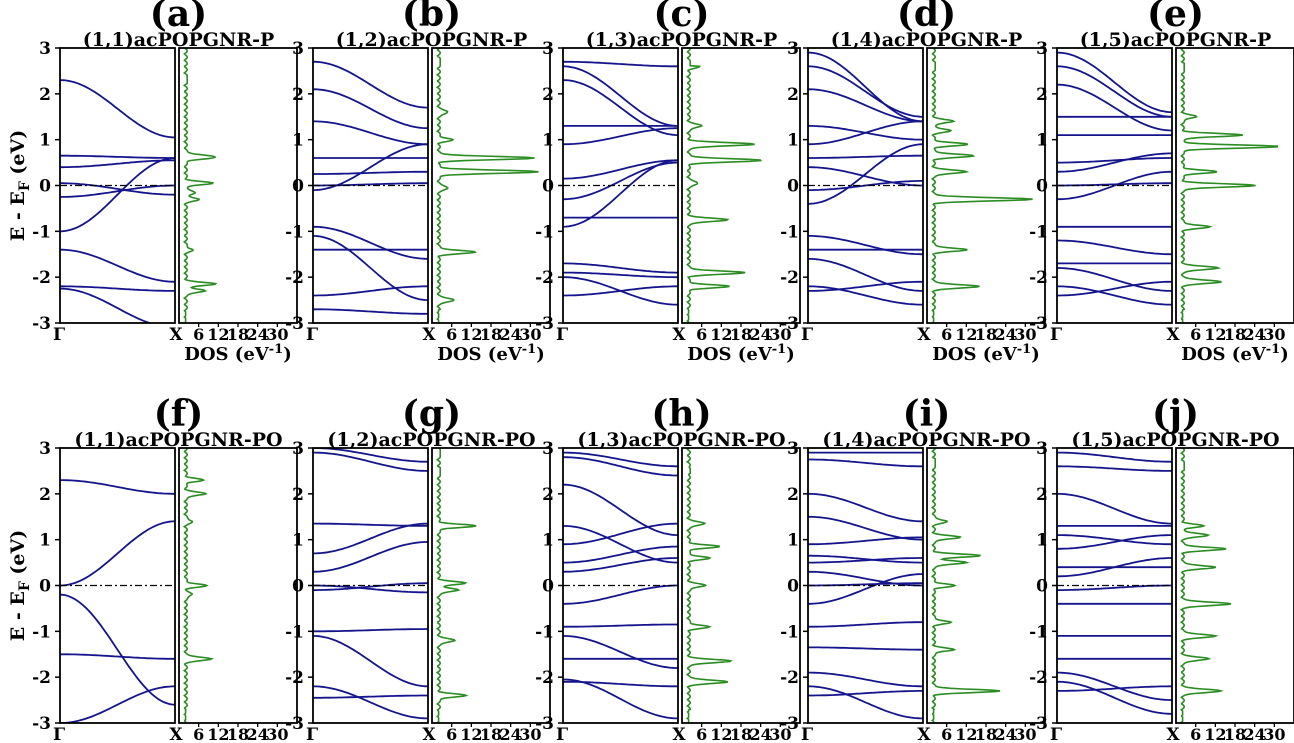 This screenshot has height=743, width=1294. What do you see at coordinates (294, 678) in the screenshot?
I see `y-tick-label: -2` at bounding box center [294, 678].